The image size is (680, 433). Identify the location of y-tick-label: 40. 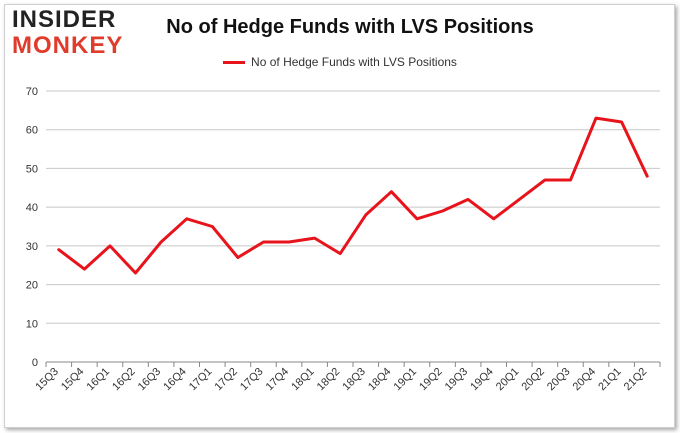
(32, 208).